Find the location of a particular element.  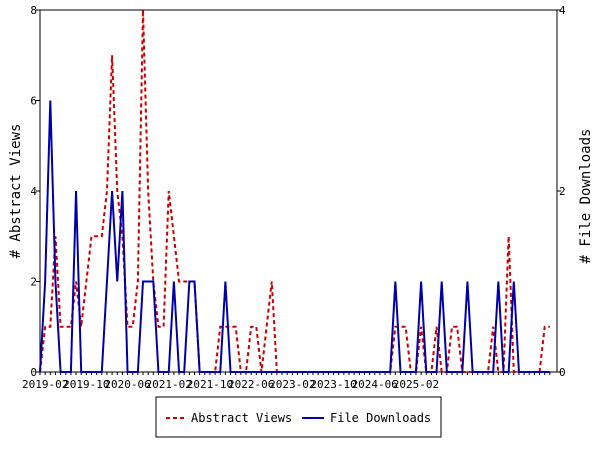

y-tick-label: 0 is located at coordinates (33, 372).